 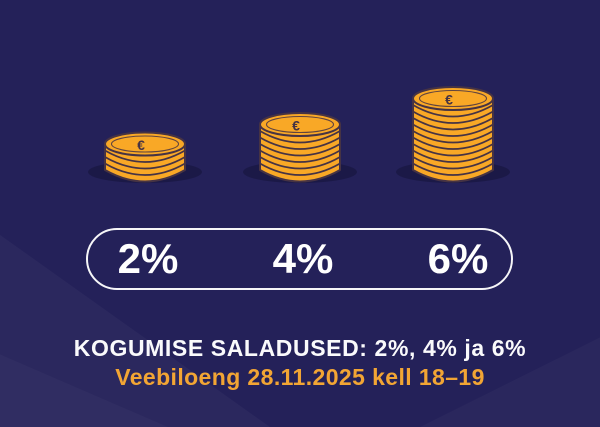 I want to click on percent-label-6: 6%, so click(x=458, y=258).